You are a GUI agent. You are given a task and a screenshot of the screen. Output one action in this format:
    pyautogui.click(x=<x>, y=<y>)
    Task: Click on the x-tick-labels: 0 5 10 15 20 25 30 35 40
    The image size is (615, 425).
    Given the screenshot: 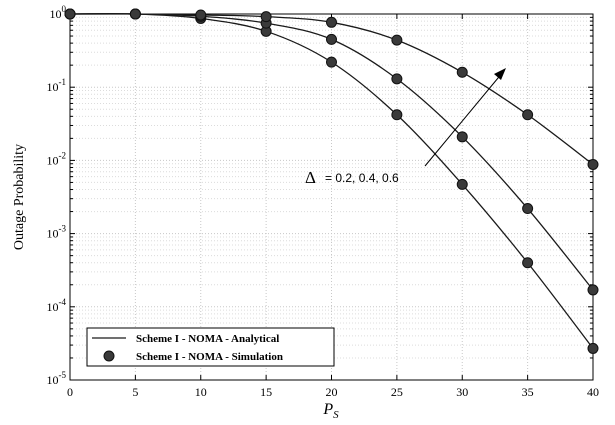 What is the action you would take?
    pyautogui.click(x=333, y=392)
    